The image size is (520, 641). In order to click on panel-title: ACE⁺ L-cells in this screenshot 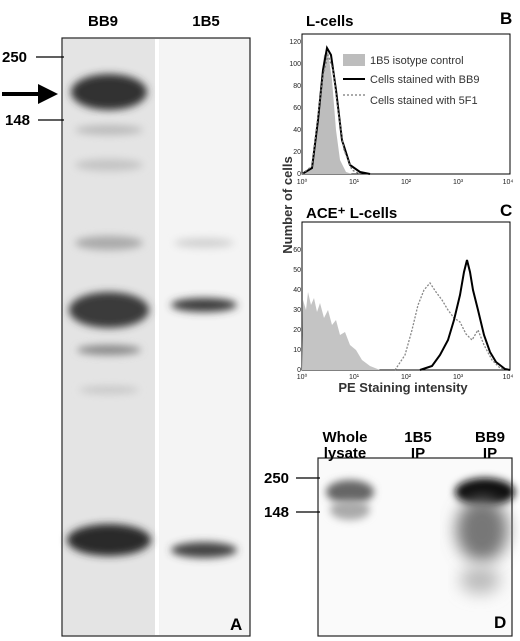, I will do `click(351, 213)`.